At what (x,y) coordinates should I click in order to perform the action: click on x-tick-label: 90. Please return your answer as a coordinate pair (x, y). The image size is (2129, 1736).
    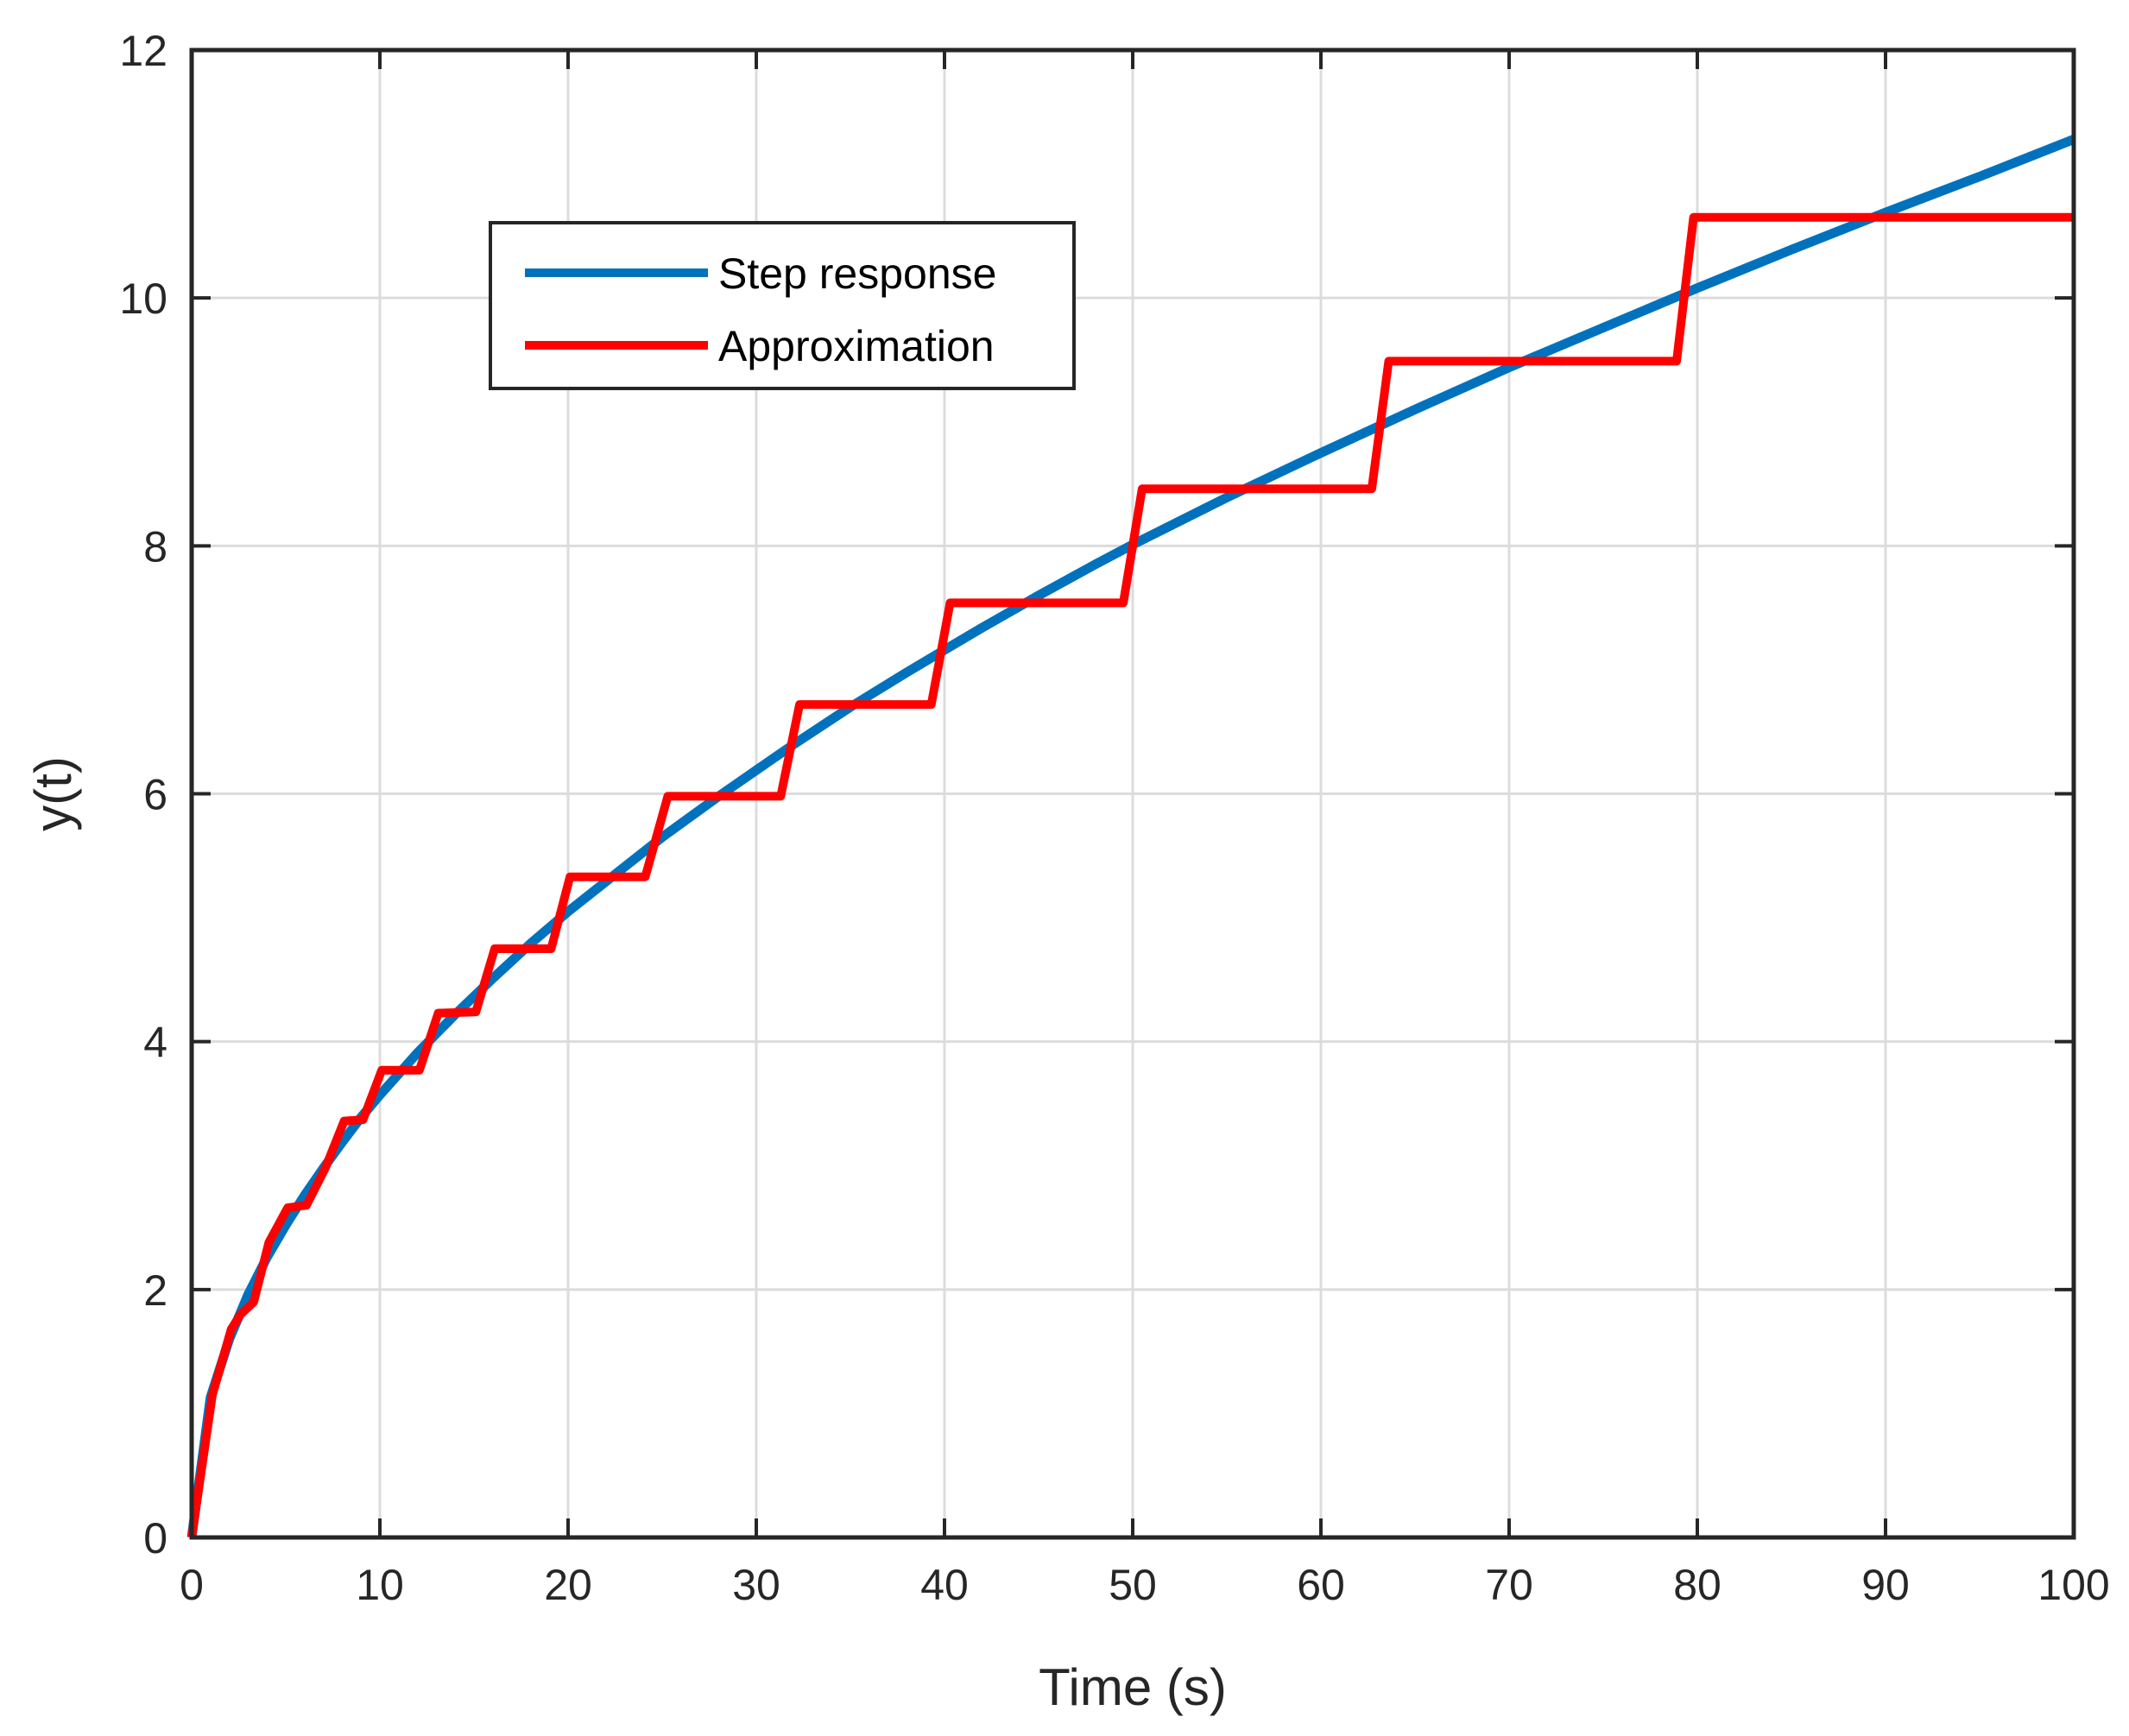
    Looking at the image, I should click on (1885, 1585).